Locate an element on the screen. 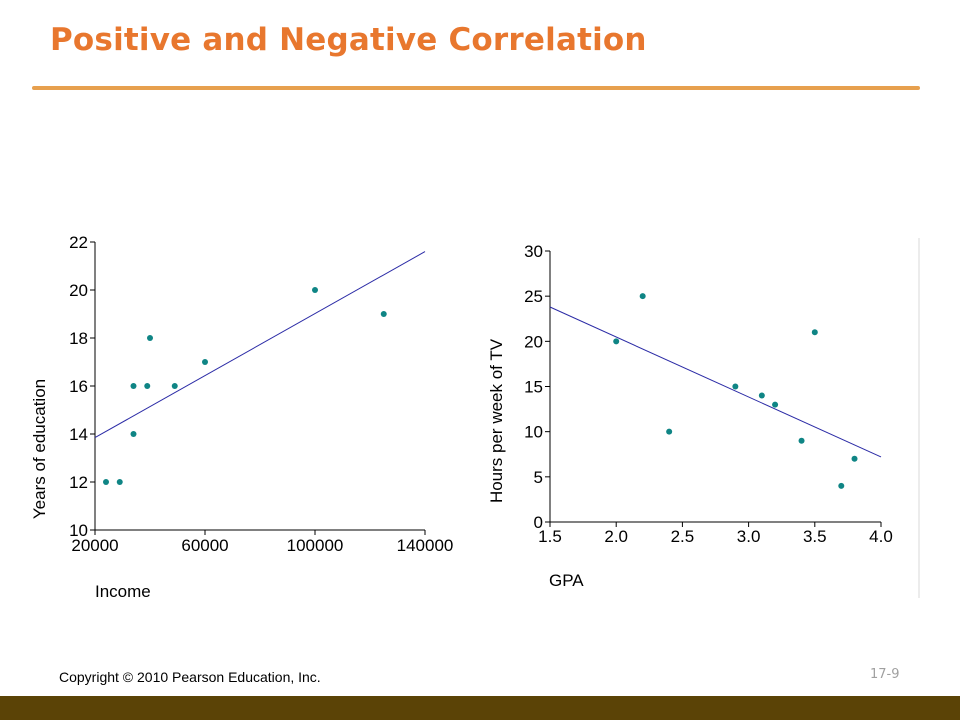  footer-bar is located at coordinates (480, 708).